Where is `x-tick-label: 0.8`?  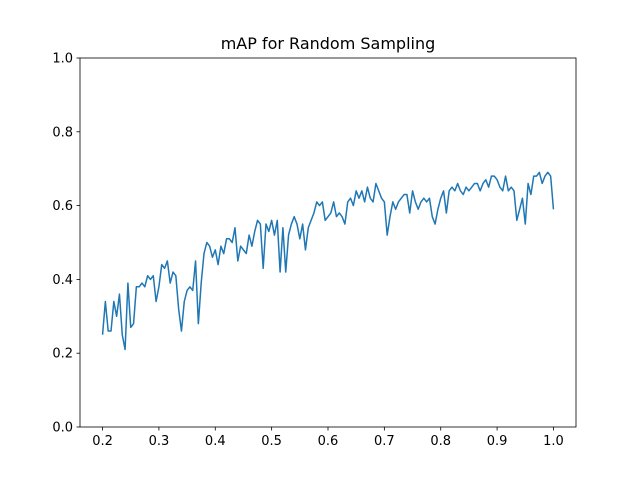
x-tick-label: 0.8 is located at coordinates (440, 441).